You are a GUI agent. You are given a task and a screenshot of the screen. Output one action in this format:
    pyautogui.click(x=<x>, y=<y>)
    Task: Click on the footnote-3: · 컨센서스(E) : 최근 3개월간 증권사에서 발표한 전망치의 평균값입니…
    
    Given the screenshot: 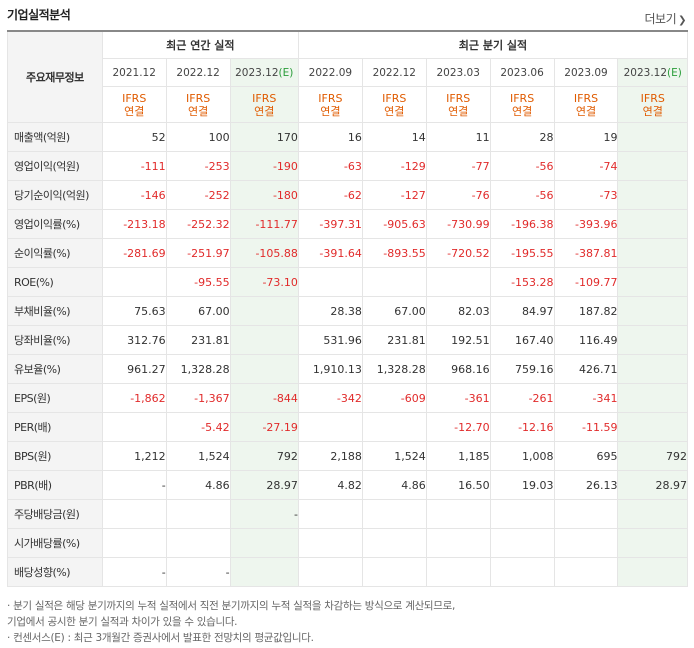 What is the action you would take?
    pyautogui.click(x=160, y=638)
    